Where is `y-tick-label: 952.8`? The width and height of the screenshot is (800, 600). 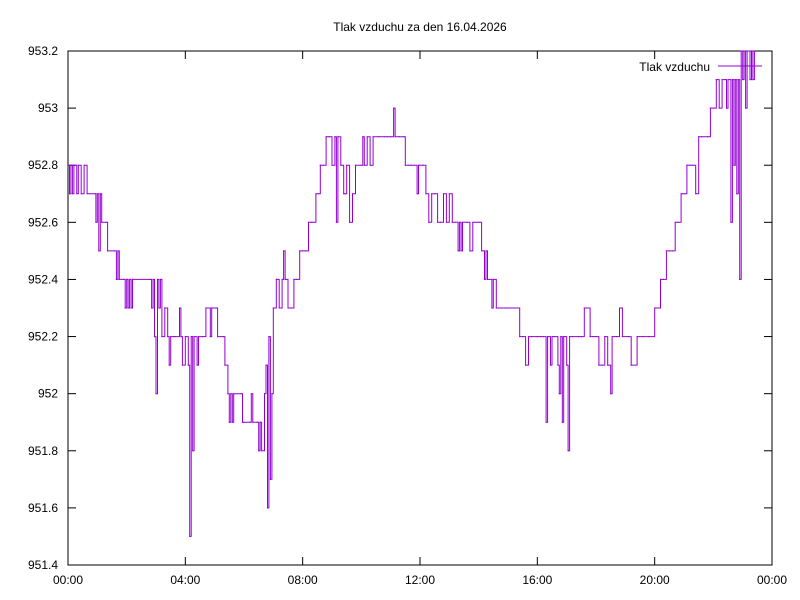
y-tick-label: 952.8 is located at coordinates (43, 165).